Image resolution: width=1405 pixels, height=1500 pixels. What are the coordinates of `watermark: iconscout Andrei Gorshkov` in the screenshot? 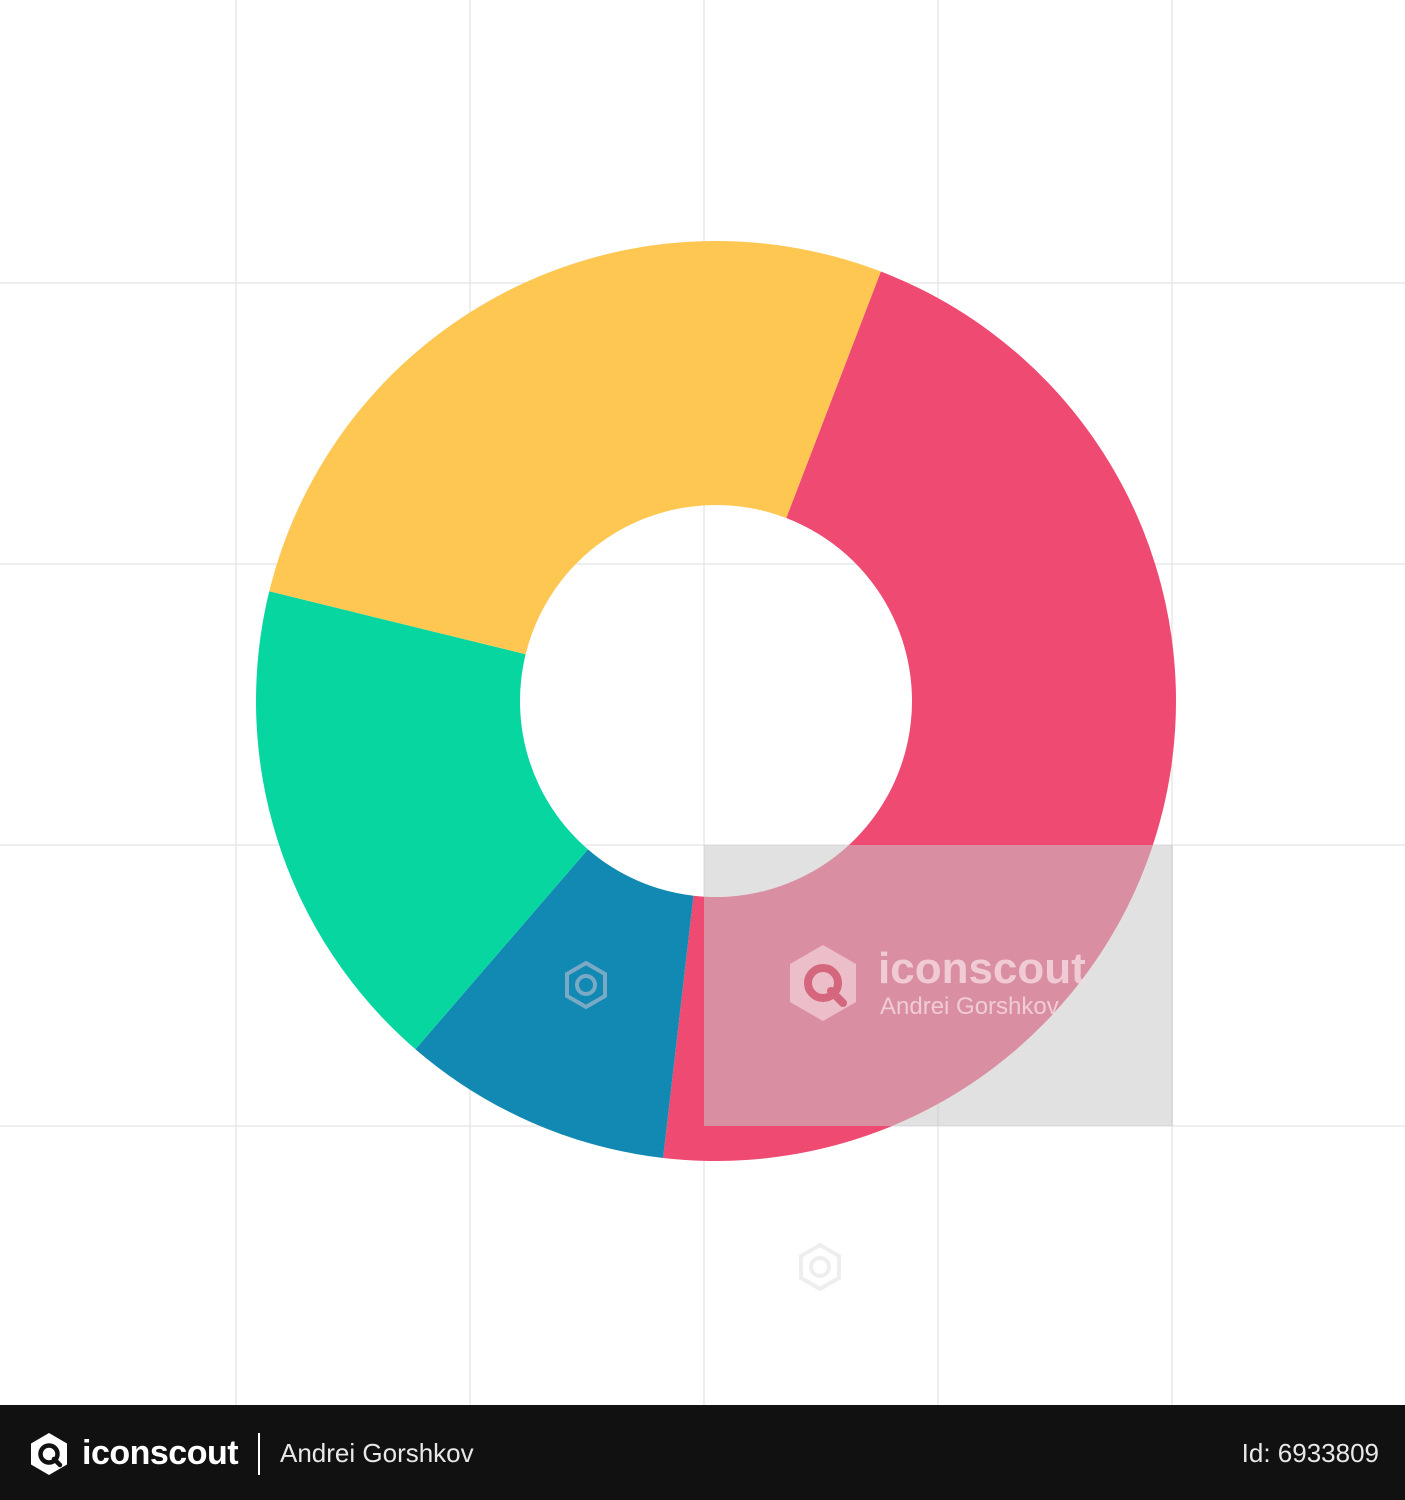 It's located at (869, 1068).